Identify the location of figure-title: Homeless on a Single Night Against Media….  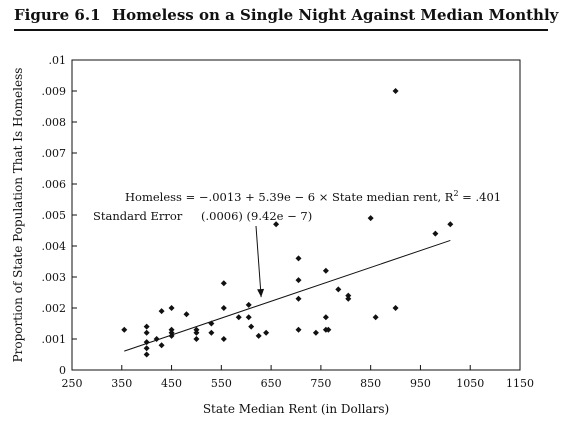
(336, 15).